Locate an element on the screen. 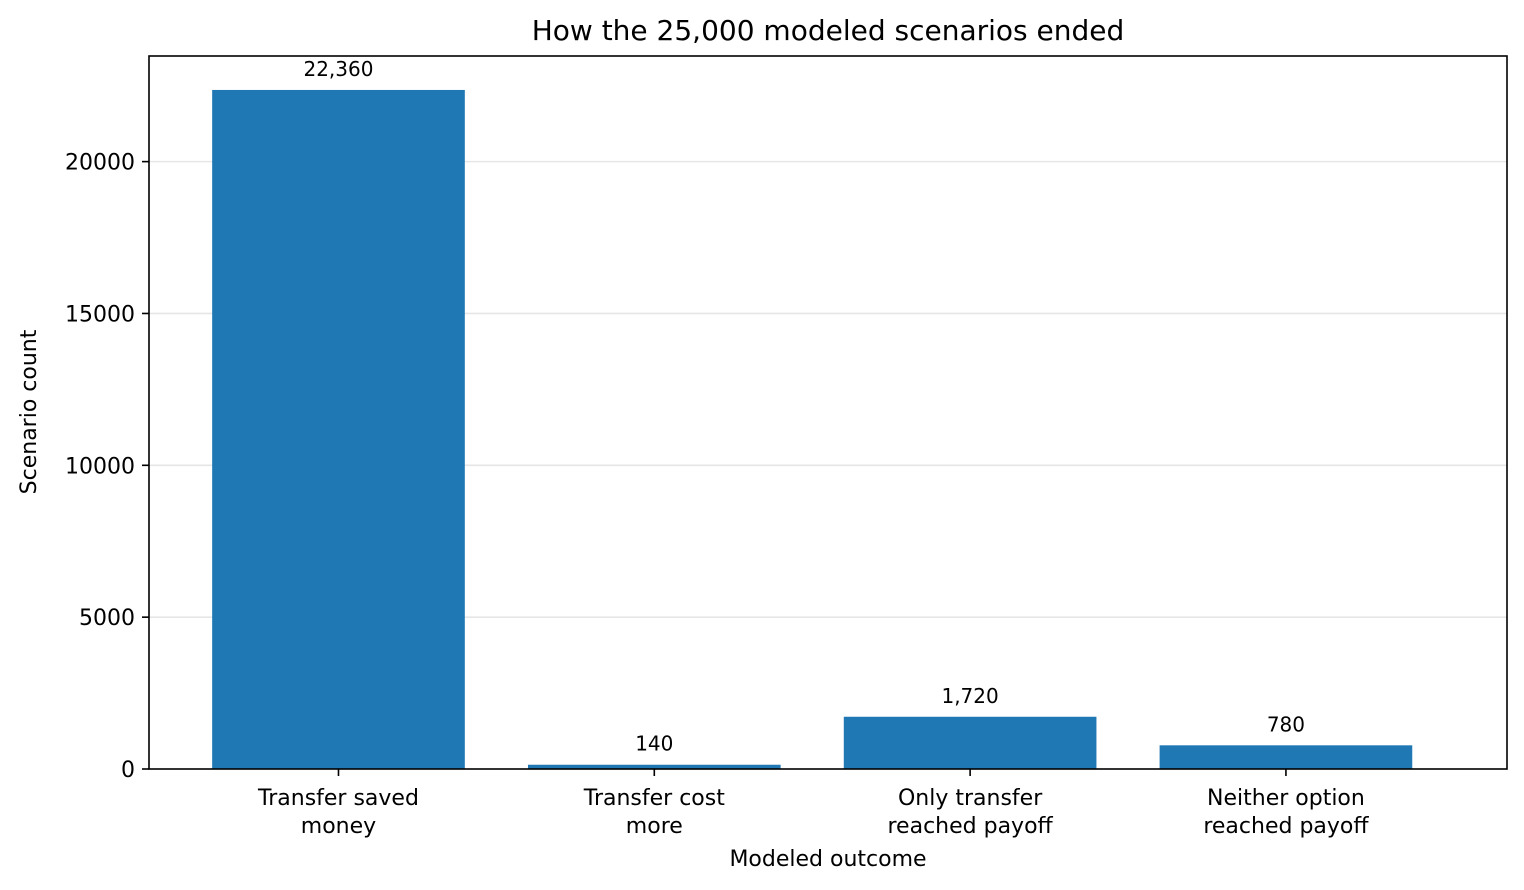 This screenshot has width=1524, height=890. data-label: 140 is located at coordinates (654, 744).